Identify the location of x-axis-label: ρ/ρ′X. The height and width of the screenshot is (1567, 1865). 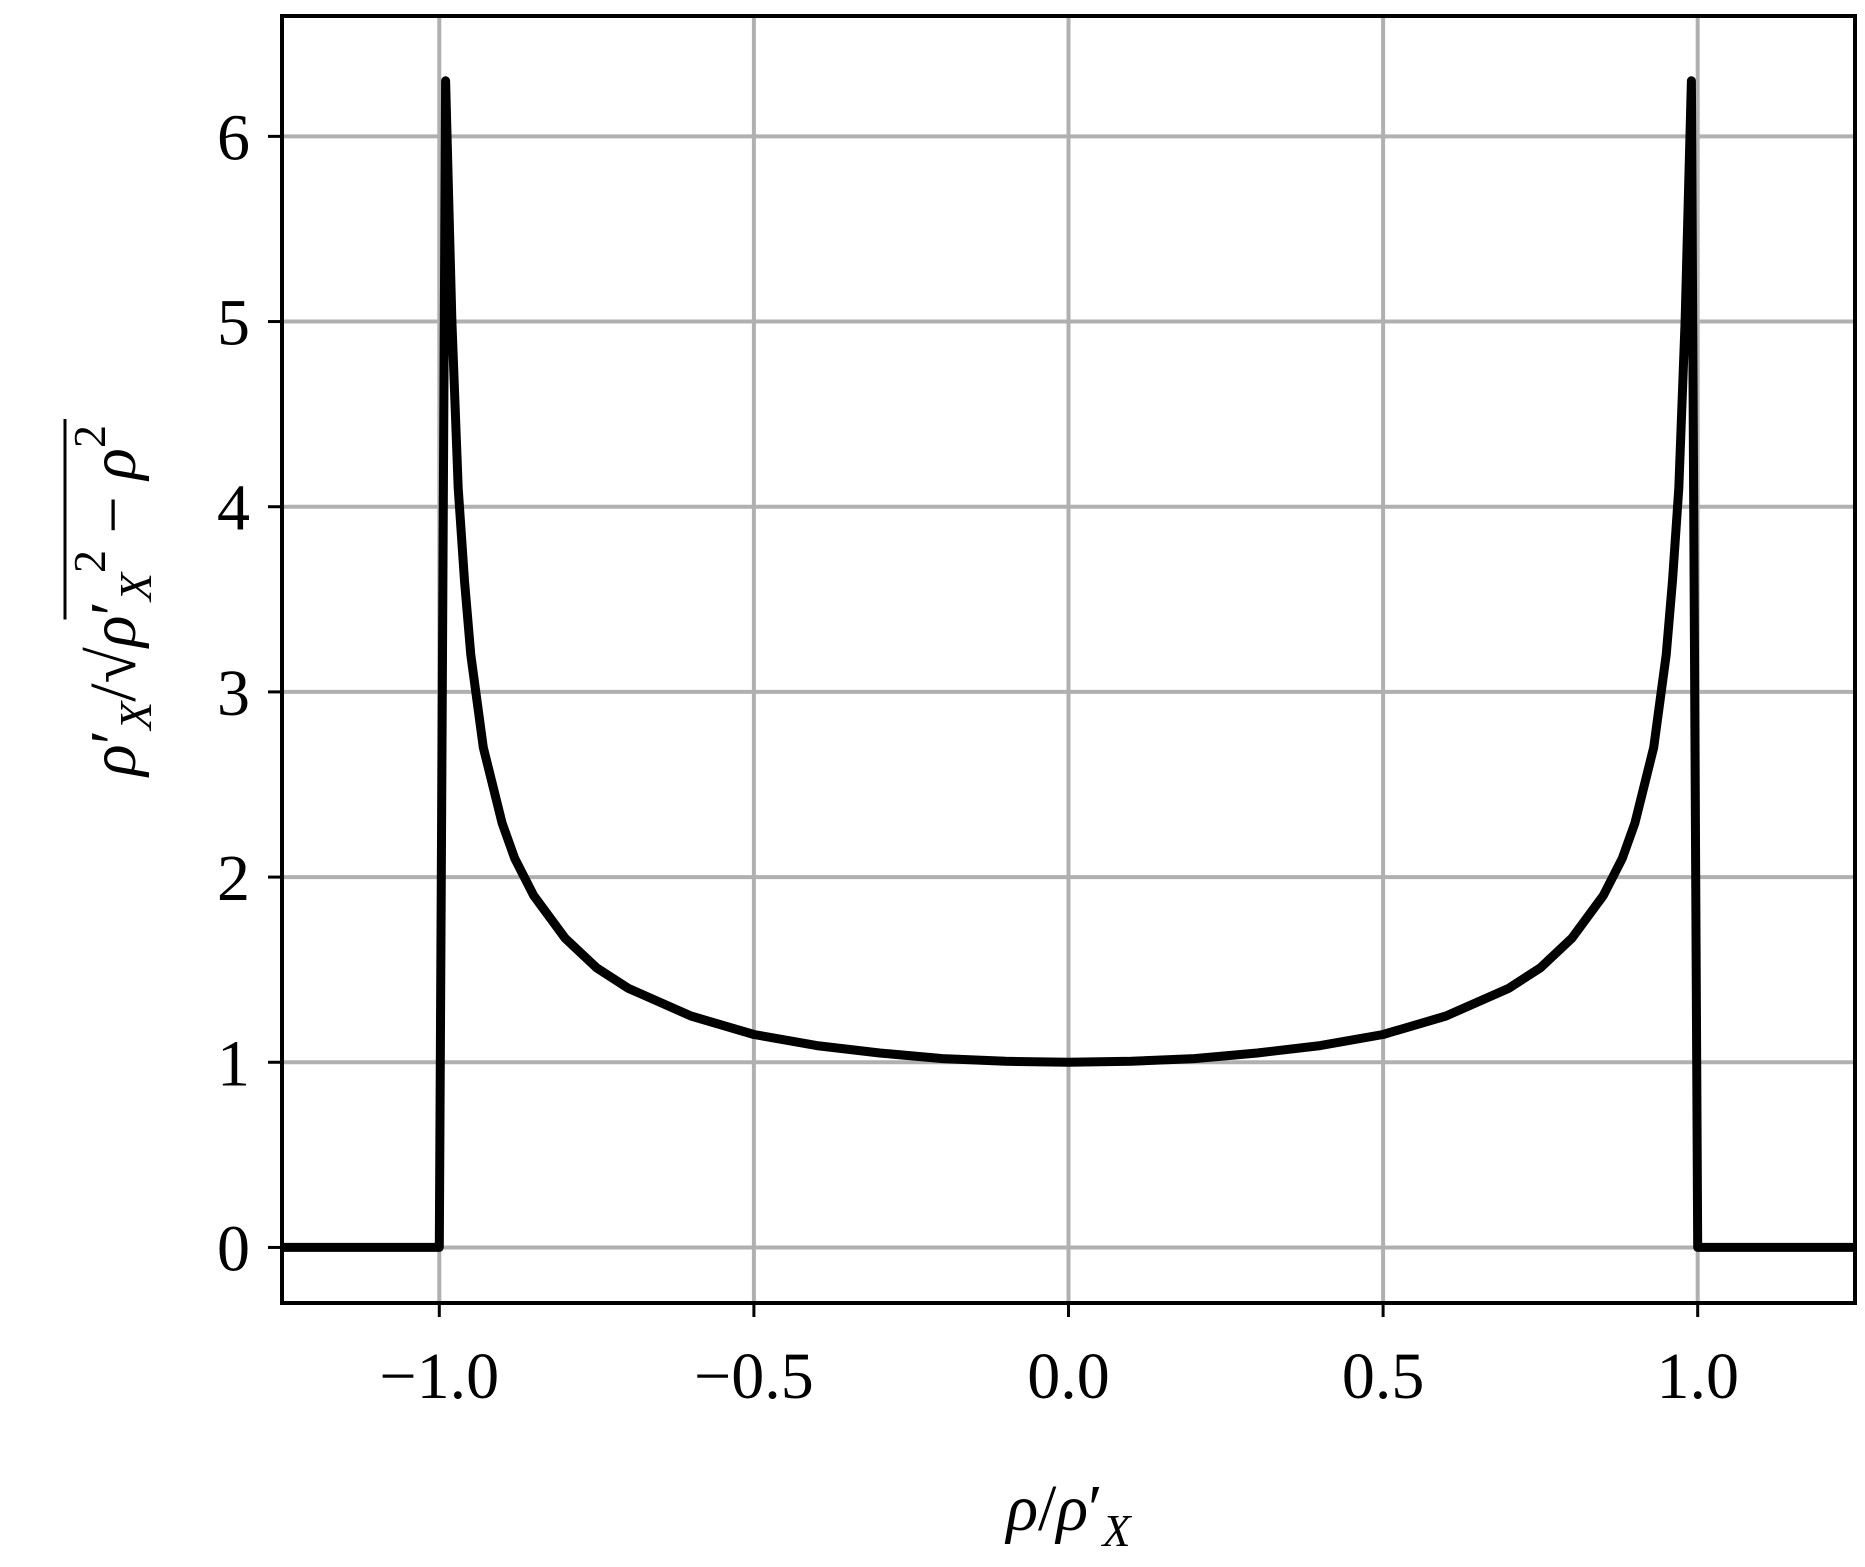
(1068, 1514).